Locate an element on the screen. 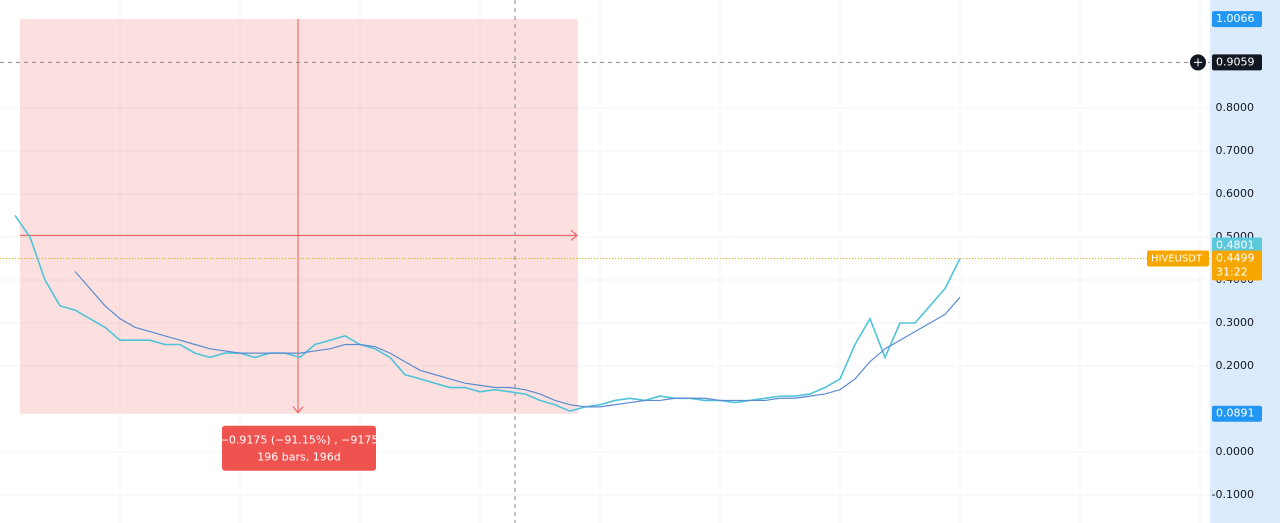 Image resolution: width=1280 pixels, height=523 pixels. y-tick-label: 0.0000 is located at coordinates (1235, 451).